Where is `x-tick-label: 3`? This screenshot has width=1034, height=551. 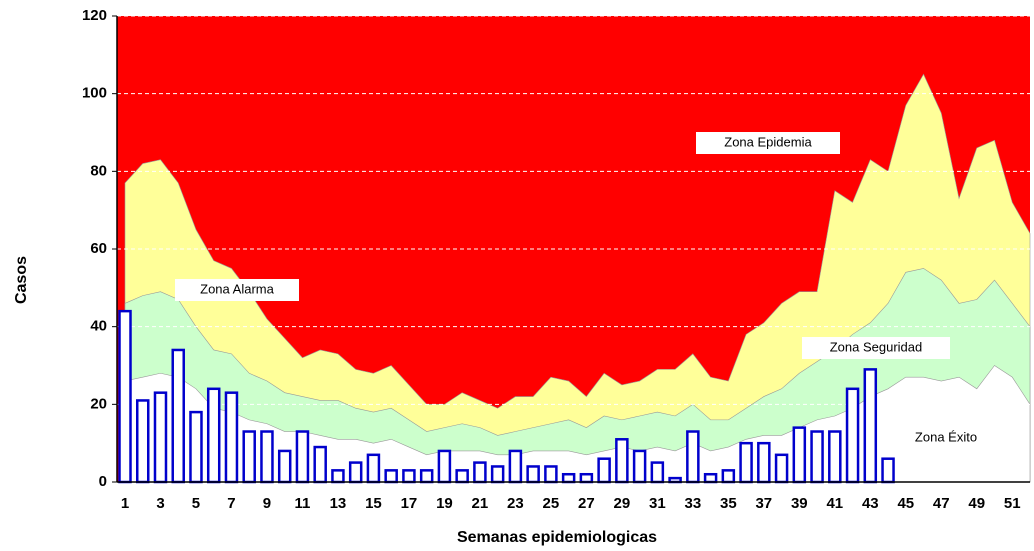
x-tick-label: 3 is located at coordinates (160, 503).